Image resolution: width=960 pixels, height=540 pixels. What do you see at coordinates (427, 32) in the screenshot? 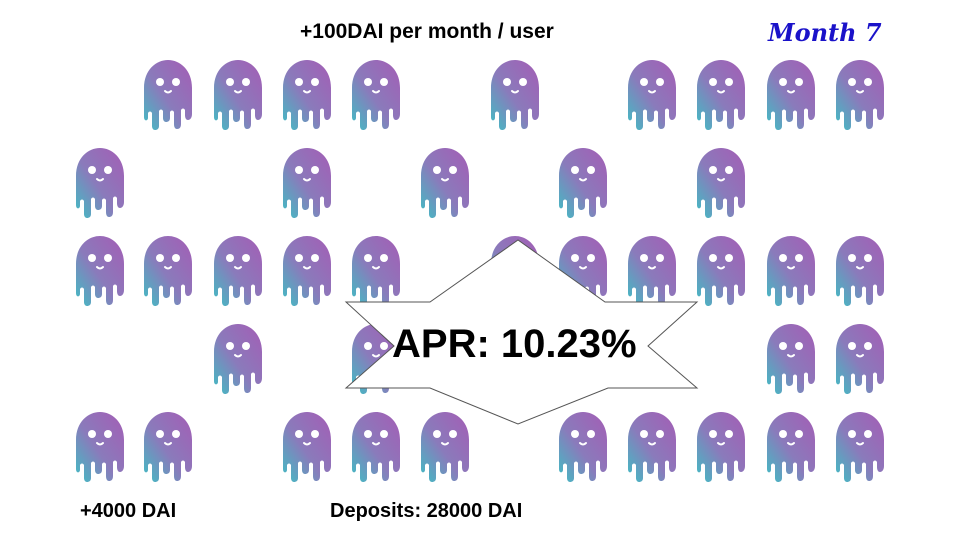
I see `rate-label: +100DAI per month / user` at bounding box center [427, 32].